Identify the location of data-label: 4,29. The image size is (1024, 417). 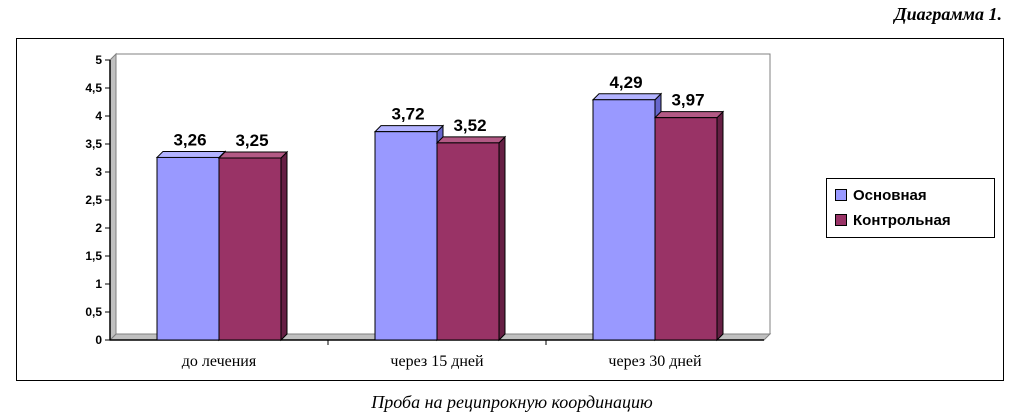
(625, 82).